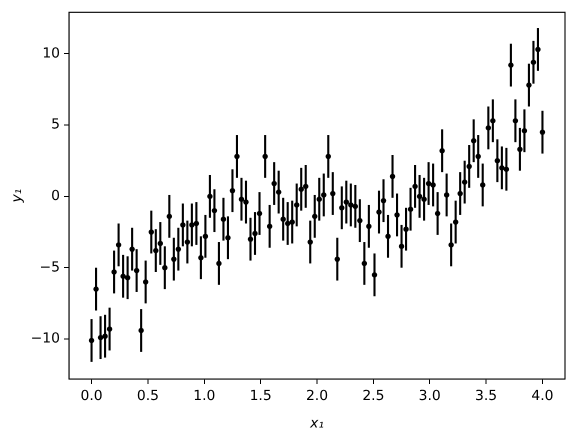 This screenshot has height=432, width=575. I want to click on x-tick-label: 3.0, so click(429, 396).